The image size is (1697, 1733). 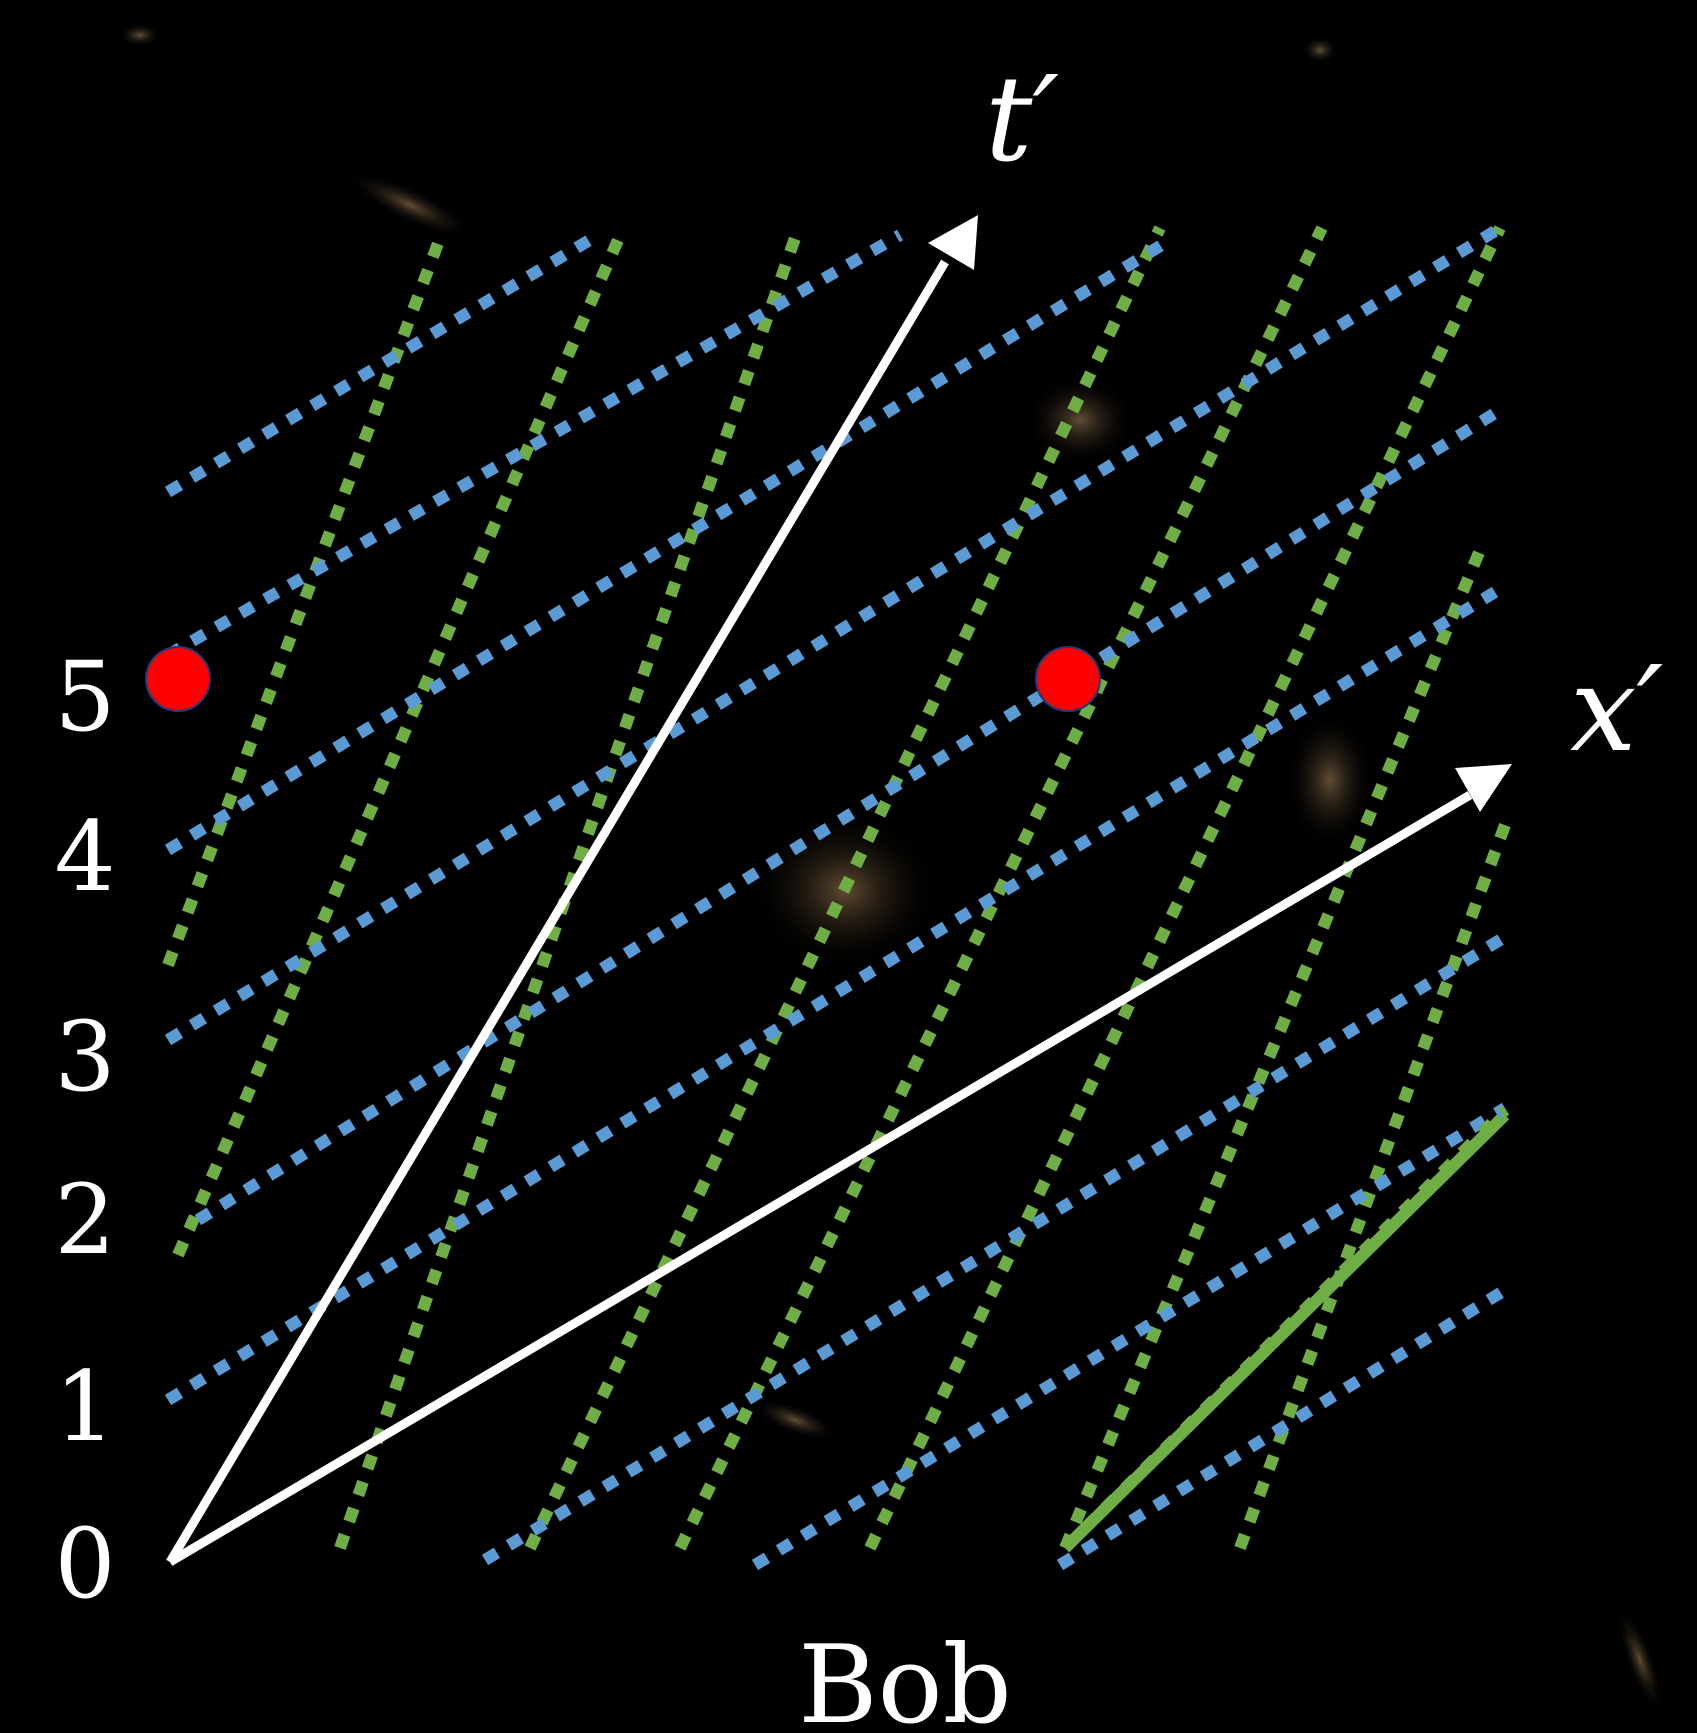 What do you see at coordinates (84, 1130) in the screenshot?
I see `time-tick-labels: 0 1 2 3 4 5` at bounding box center [84, 1130].